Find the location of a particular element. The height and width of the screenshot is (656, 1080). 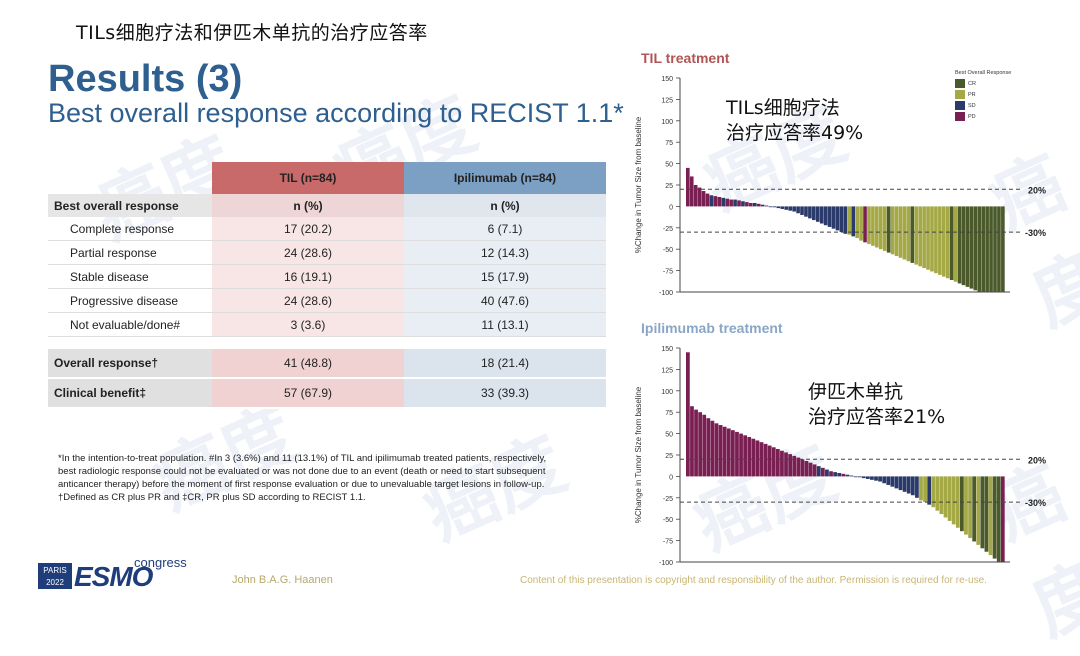

legend-label: CR is located at coordinates (972, 83).